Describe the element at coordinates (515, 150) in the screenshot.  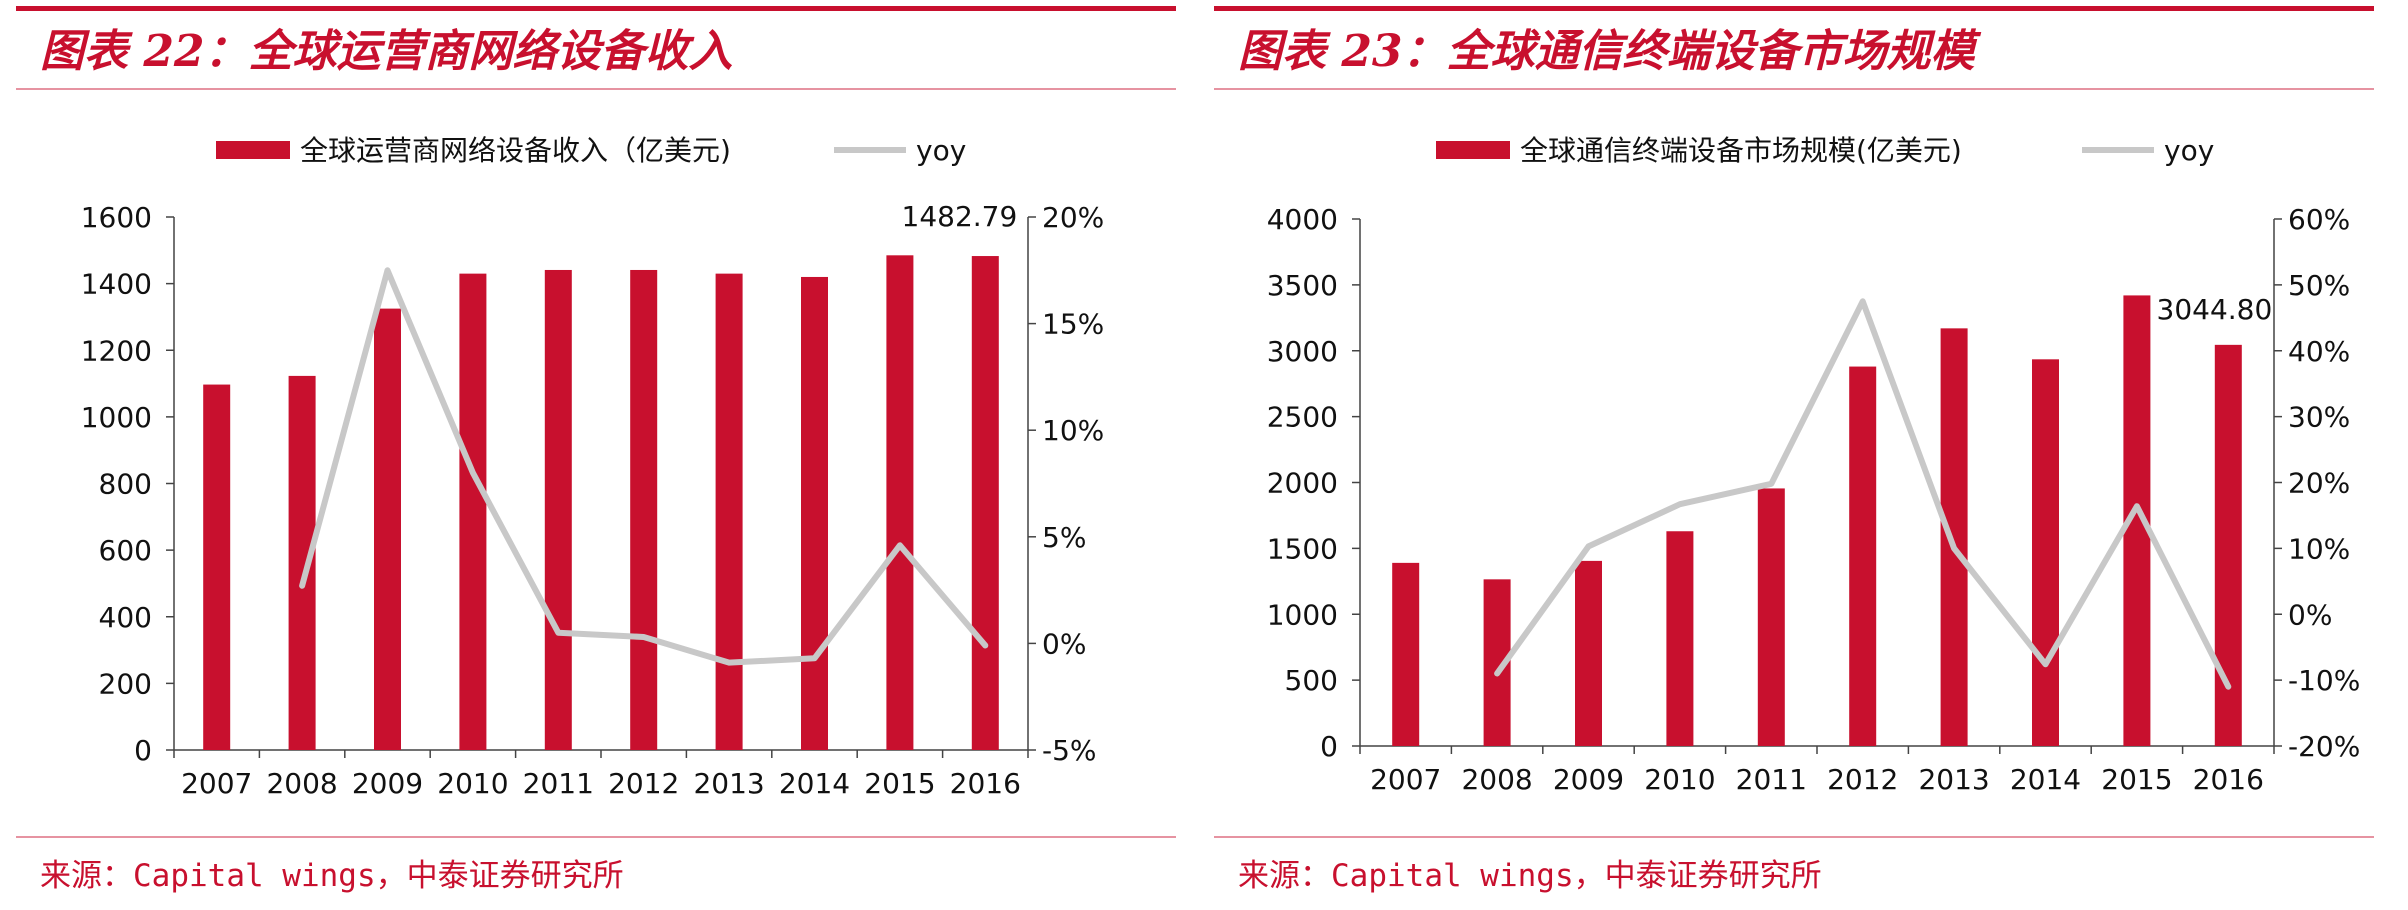
I see `legend-label-bar: 全球运营商网络设备收入（亿美元)` at that location.